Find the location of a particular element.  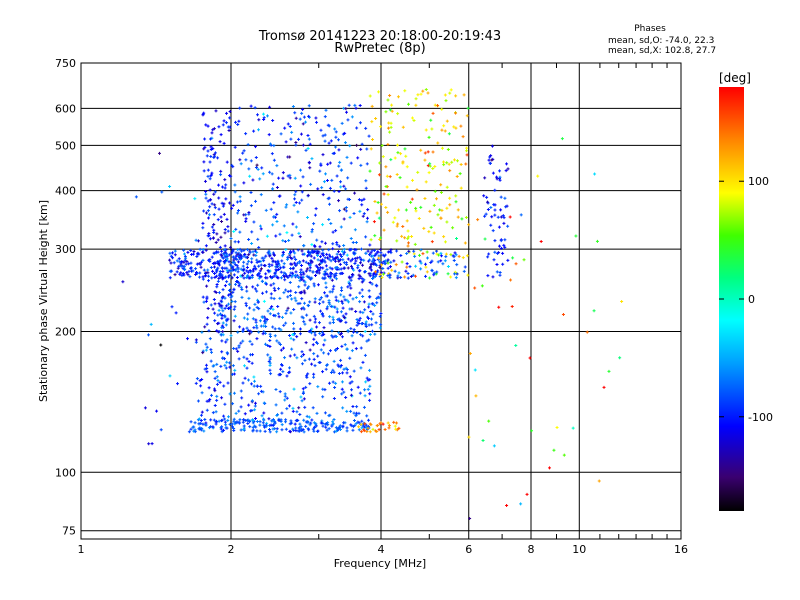

y-tick-label: 750 is located at coordinates (65, 63).